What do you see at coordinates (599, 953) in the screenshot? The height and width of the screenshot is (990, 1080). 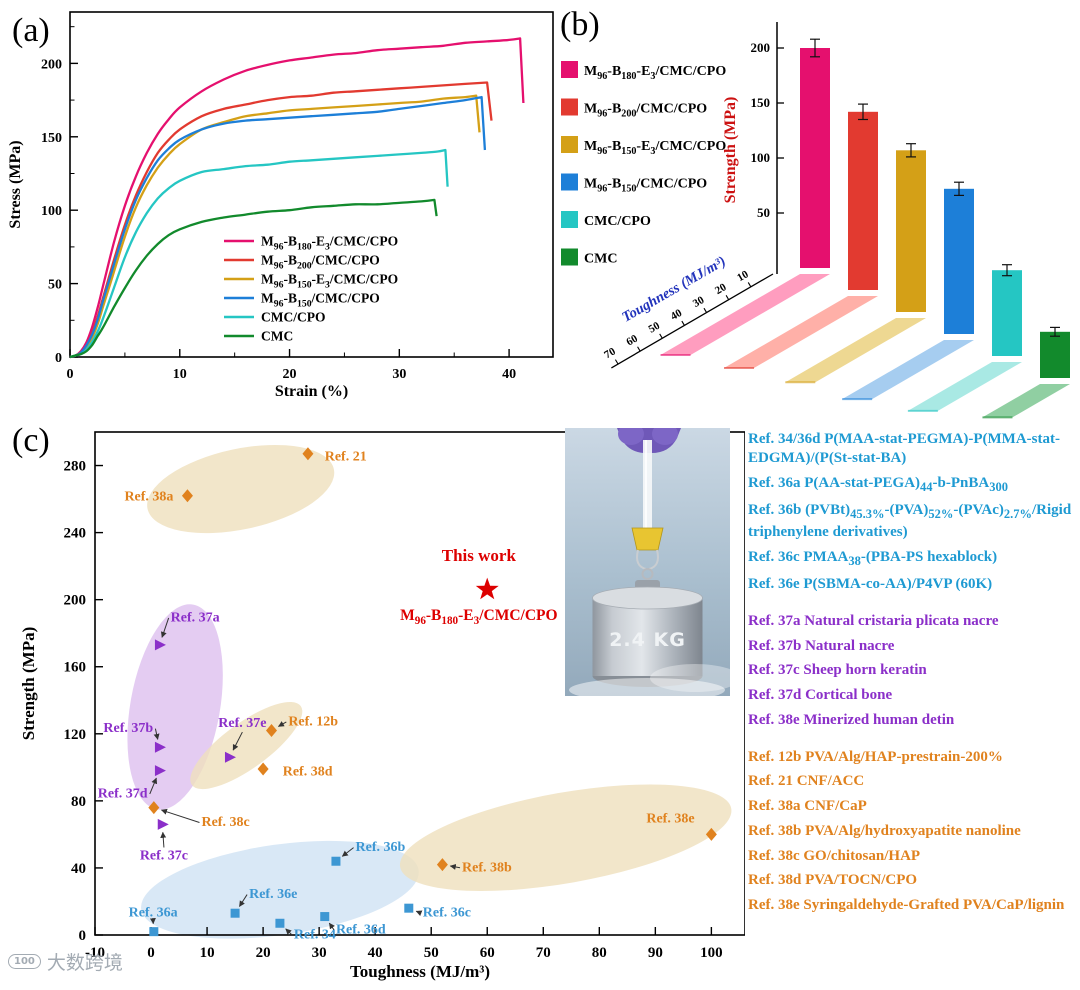 I see `x-tick-label: 80` at bounding box center [599, 953].